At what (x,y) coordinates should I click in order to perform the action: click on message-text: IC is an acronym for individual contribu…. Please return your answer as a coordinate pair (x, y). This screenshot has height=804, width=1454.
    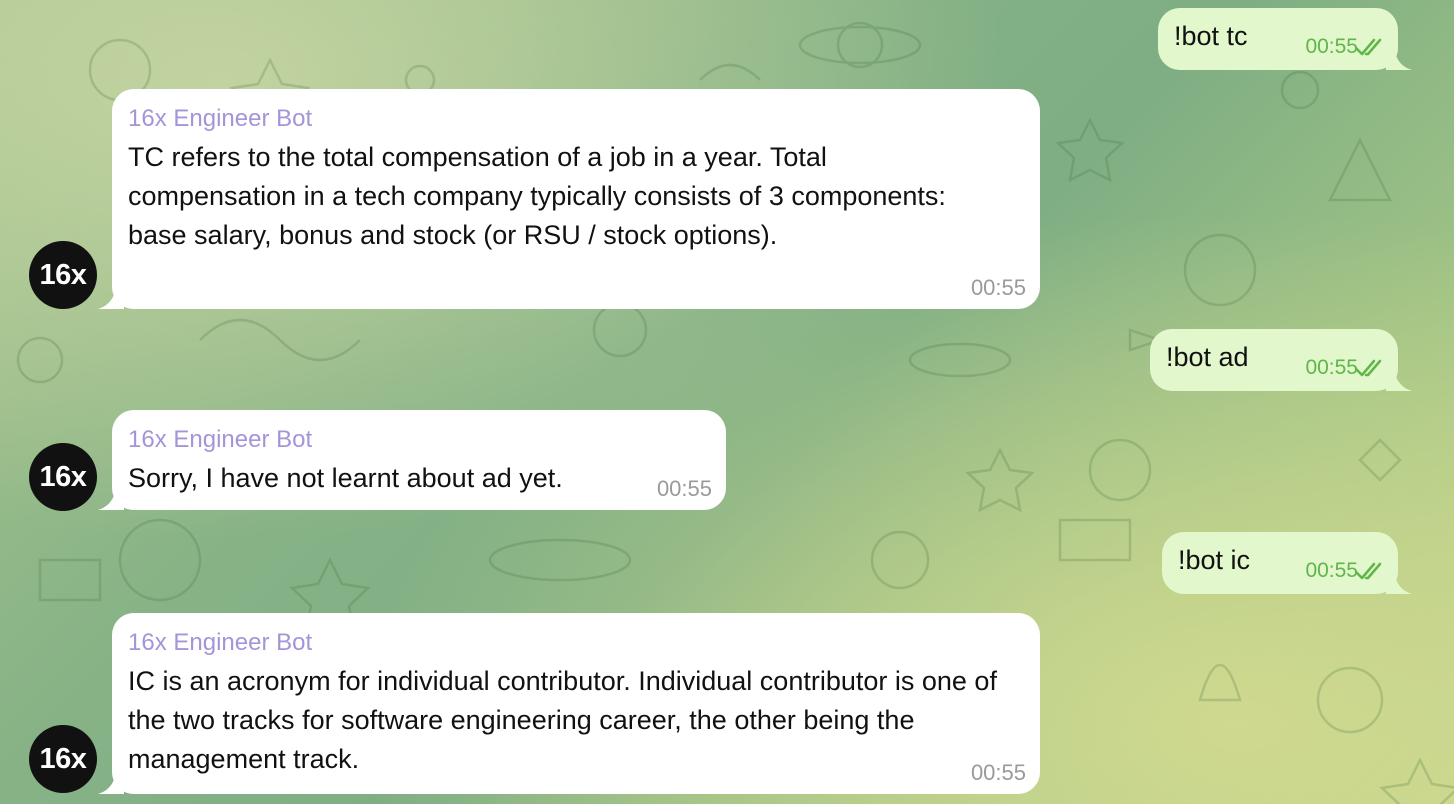
    Looking at the image, I should click on (562, 720).